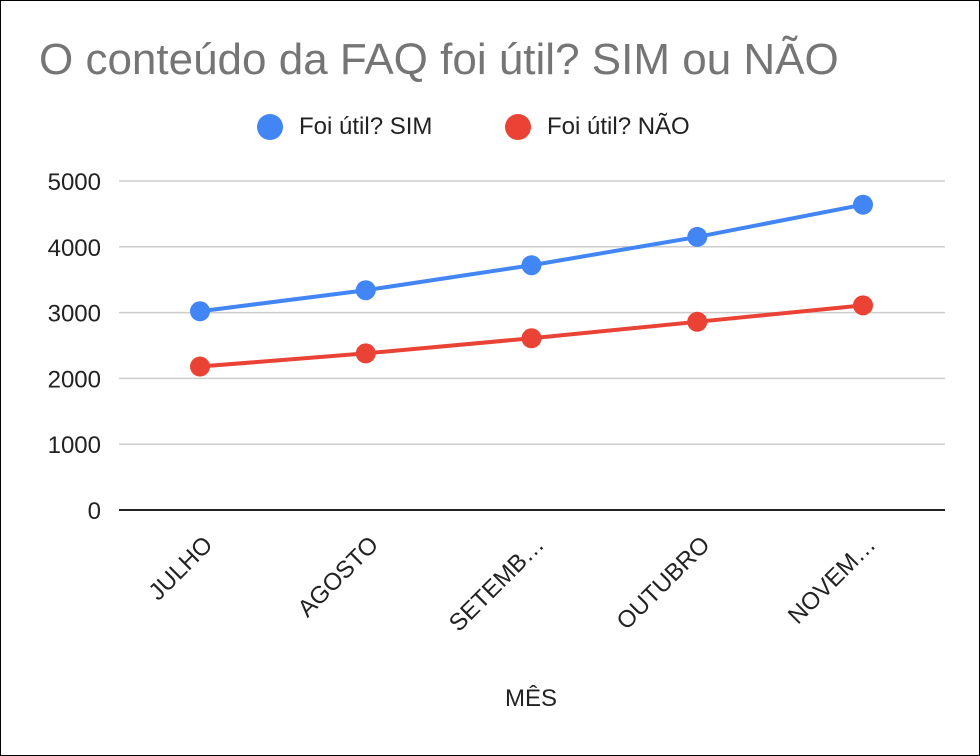 The width and height of the screenshot is (980, 756). What do you see at coordinates (338, 576) in the screenshot?
I see `x-tick-label: AGOSTO` at bounding box center [338, 576].